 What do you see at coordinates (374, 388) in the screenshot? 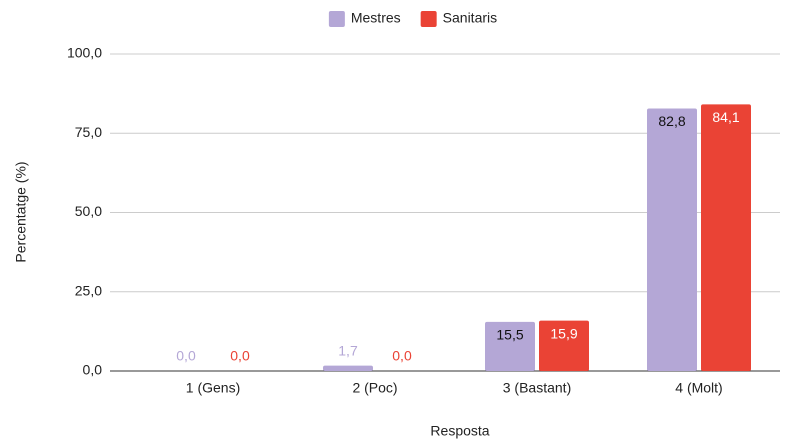
I see `x-tick-label: 2 (Poc)` at bounding box center [374, 388].